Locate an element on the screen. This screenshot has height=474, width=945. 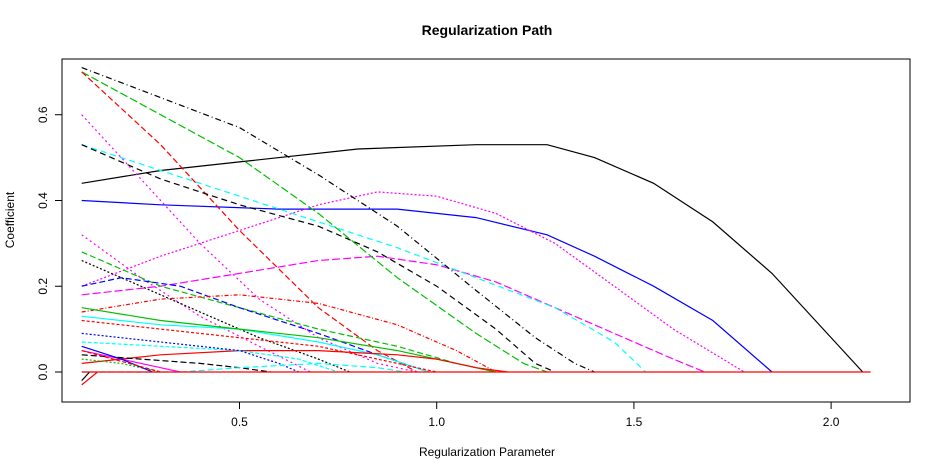
x-tick-label: 0.5 is located at coordinates (239, 422).